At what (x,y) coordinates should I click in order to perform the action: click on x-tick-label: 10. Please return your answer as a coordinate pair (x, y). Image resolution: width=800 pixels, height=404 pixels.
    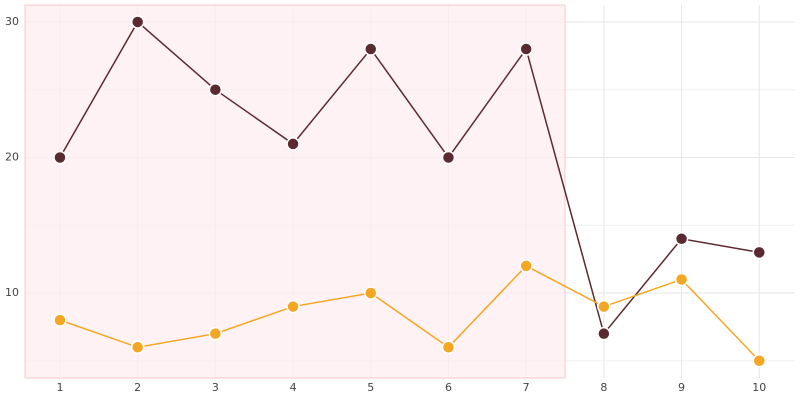
    Looking at the image, I should click on (759, 387).